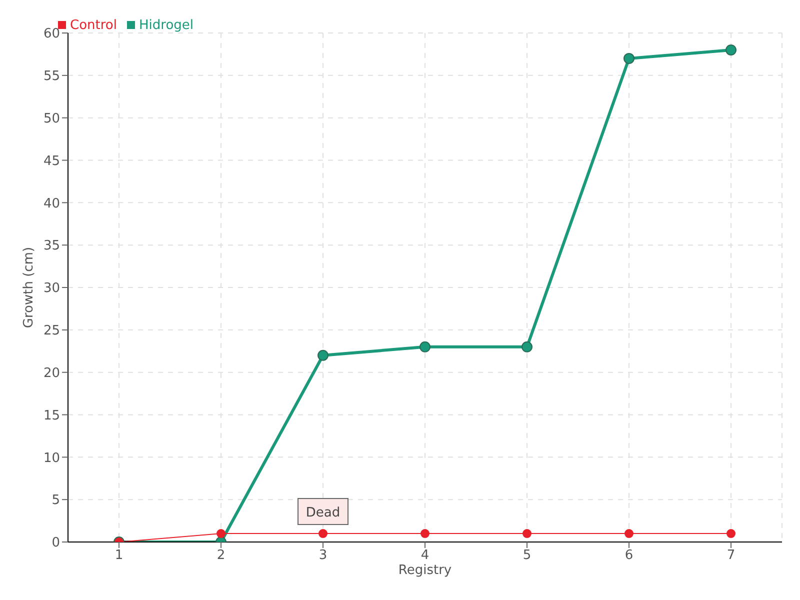  What do you see at coordinates (51, 373) in the screenshot?
I see `y-tick-label: 20` at bounding box center [51, 373].